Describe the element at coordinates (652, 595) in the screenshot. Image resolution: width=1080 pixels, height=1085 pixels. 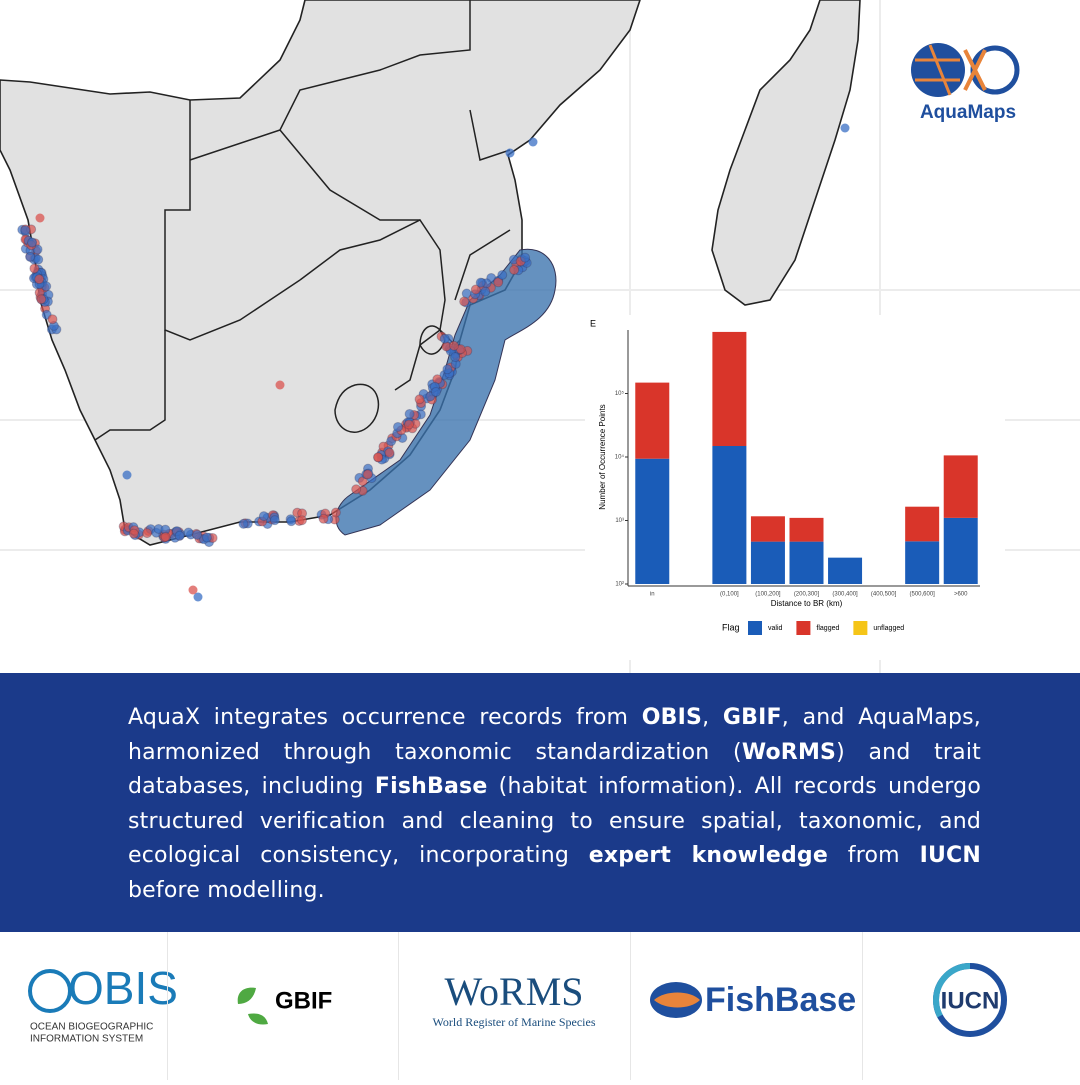
I see `x-tick-label: in` at that location.